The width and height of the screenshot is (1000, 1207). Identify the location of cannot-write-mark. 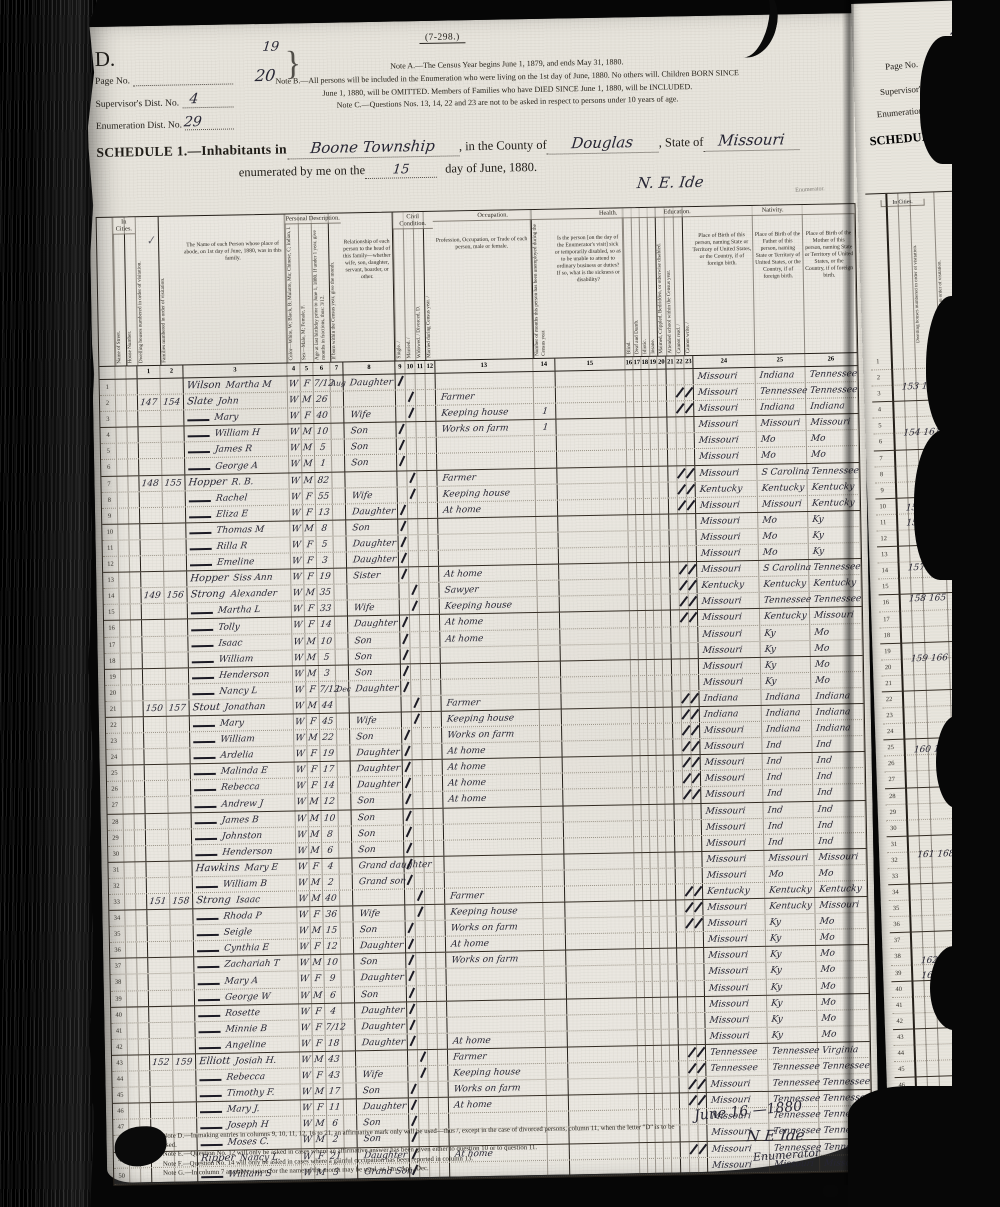
(701, 1068).